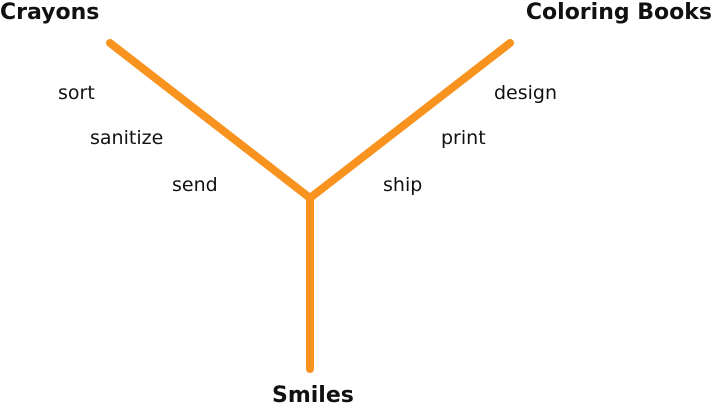 The image size is (715, 408). What do you see at coordinates (526, 93) in the screenshot?
I see `step-design-label: design` at bounding box center [526, 93].